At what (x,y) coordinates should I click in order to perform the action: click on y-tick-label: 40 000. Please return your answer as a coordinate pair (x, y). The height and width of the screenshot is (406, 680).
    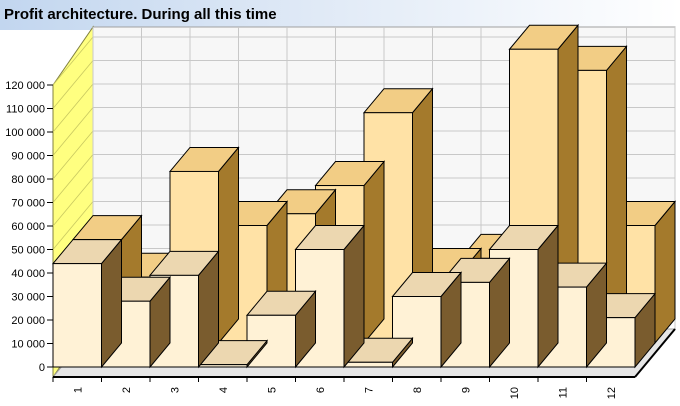
    Looking at the image, I should click on (28, 274).